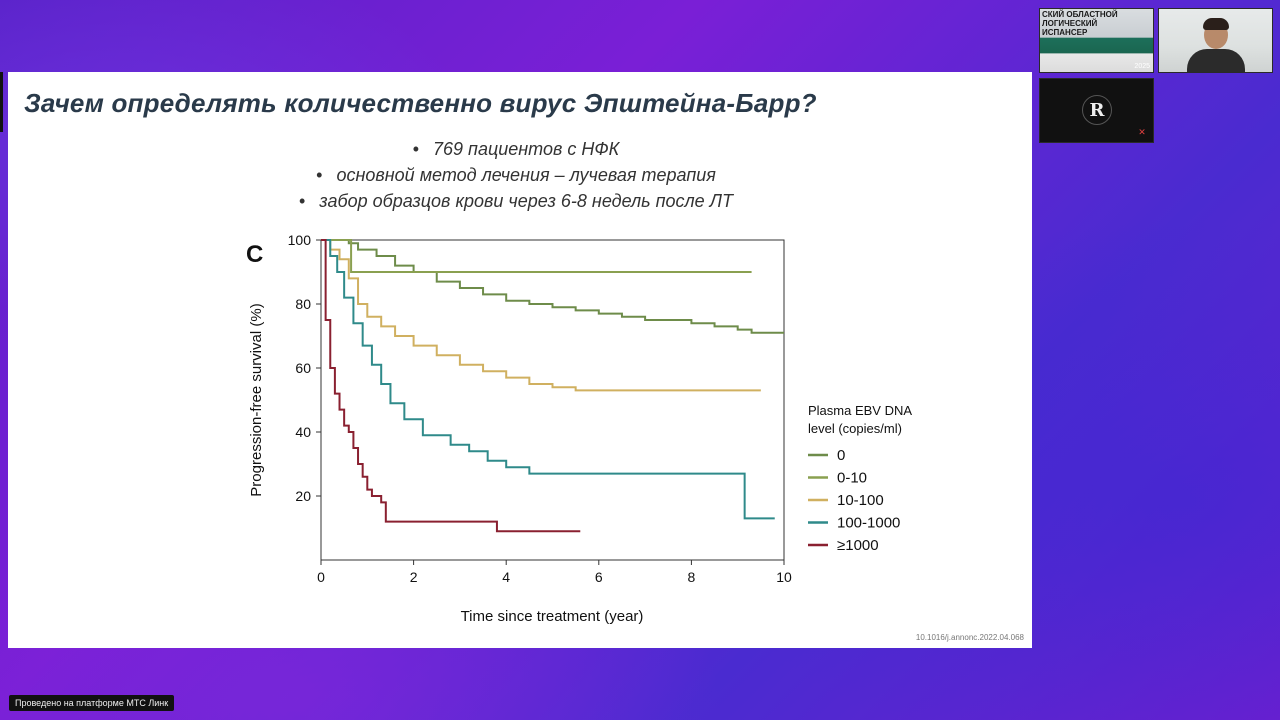 The height and width of the screenshot is (720, 1280). Describe the element at coordinates (300, 240) in the screenshot. I see `y-tick-label: 100` at that location.